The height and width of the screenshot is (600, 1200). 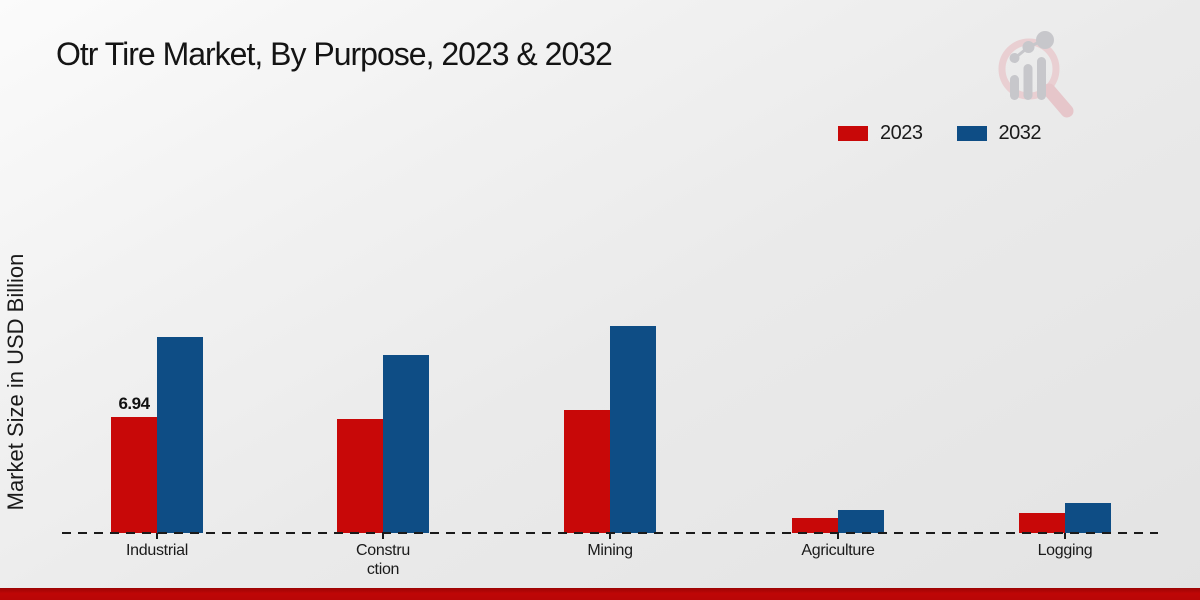 What do you see at coordinates (1042, 523) in the screenshot?
I see `bar-2023-cat4` at bounding box center [1042, 523].